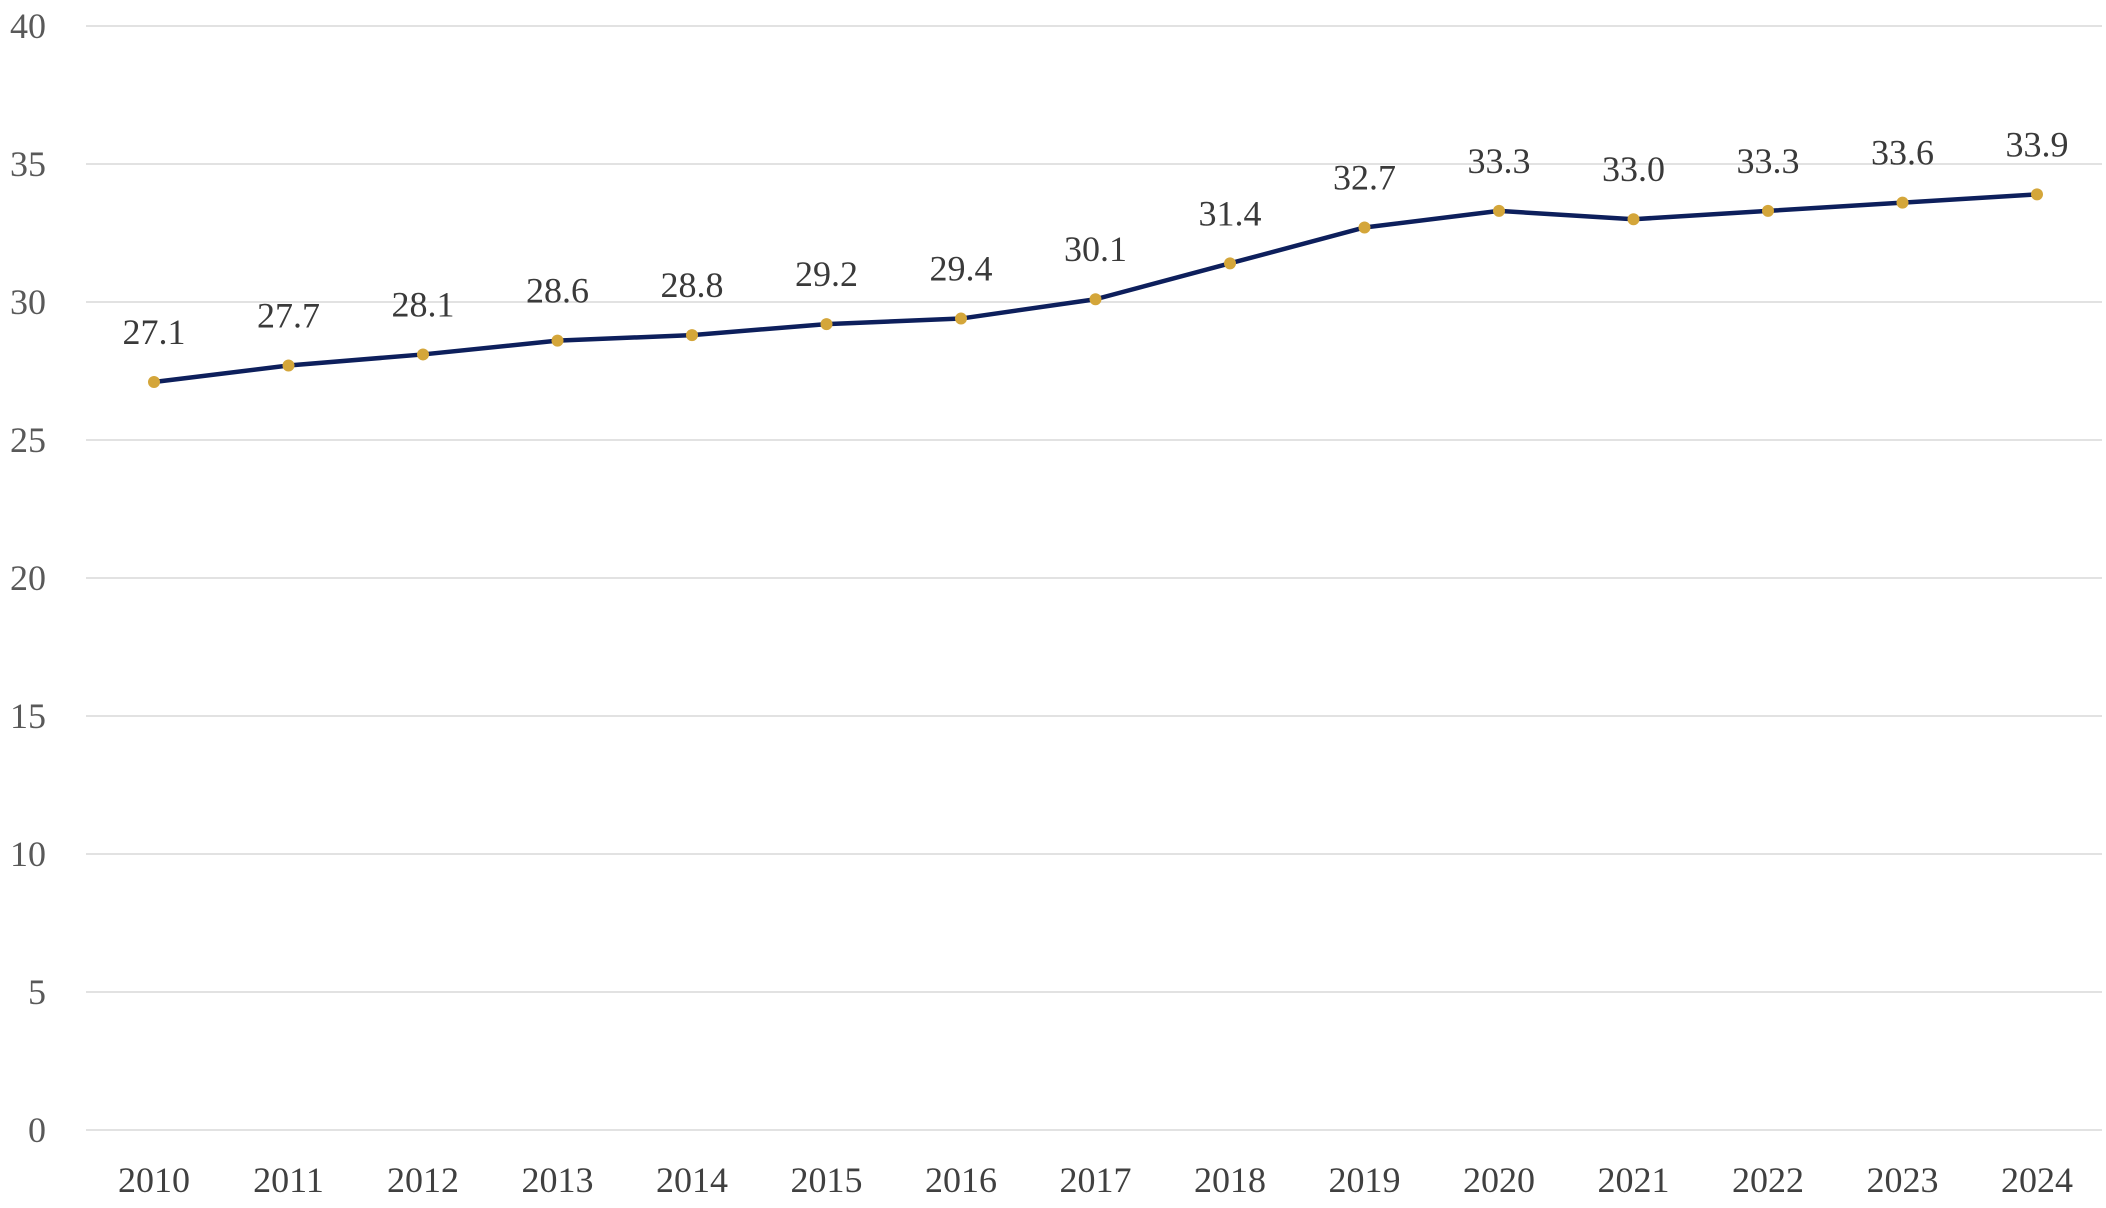 Image resolution: width=2106 pixels, height=1208 pixels. What do you see at coordinates (692, 285) in the screenshot?
I see `data-label: 28.8` at bounding box center [692, 285].